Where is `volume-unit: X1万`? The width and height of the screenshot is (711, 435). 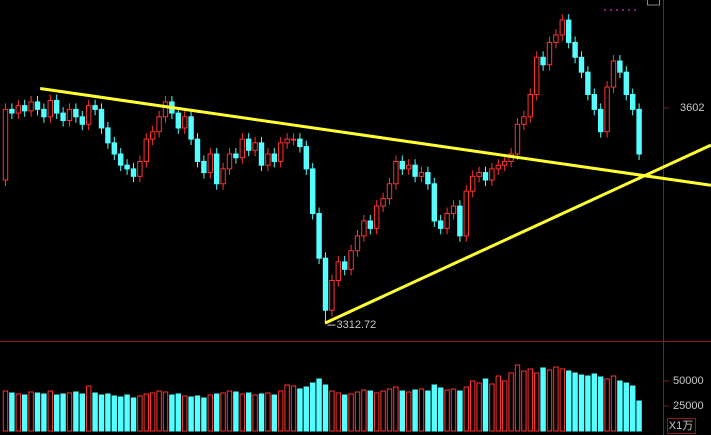
volume-unit: X1万 is located at coordinates (681, 426).